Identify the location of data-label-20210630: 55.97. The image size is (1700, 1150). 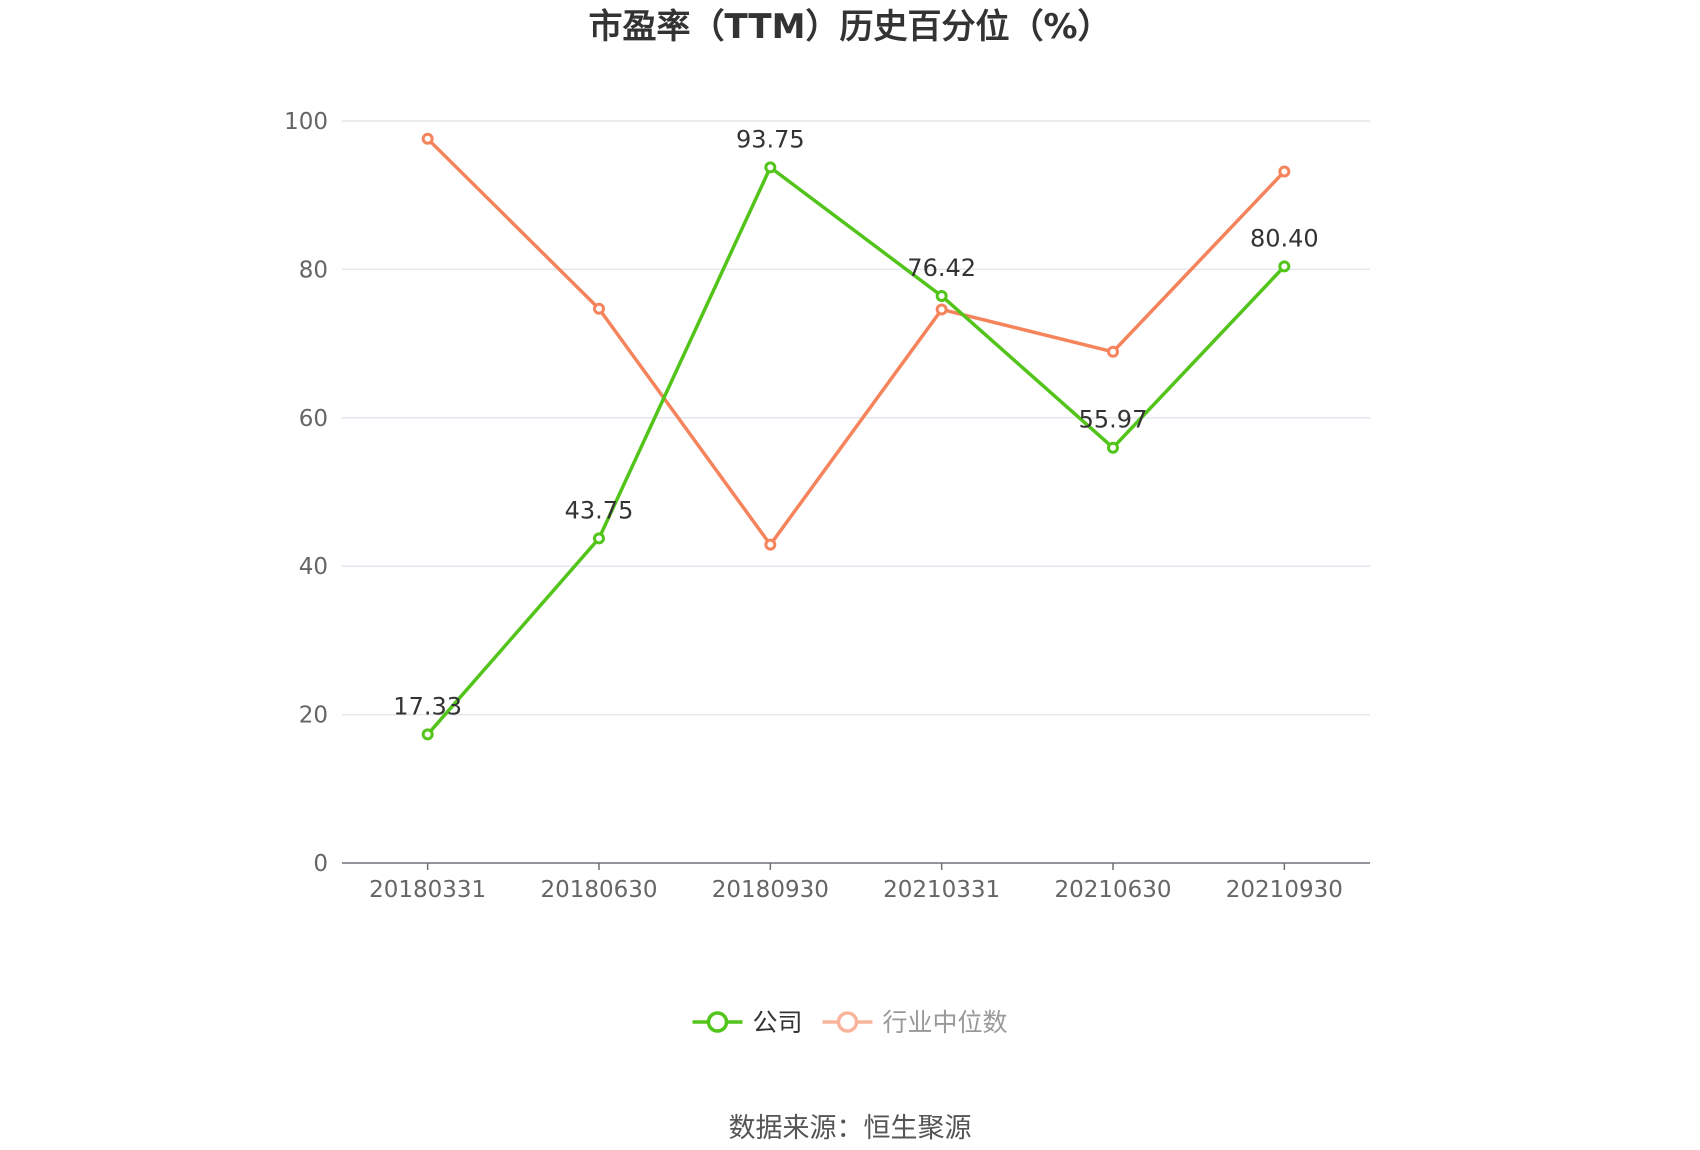
(1113, 420).